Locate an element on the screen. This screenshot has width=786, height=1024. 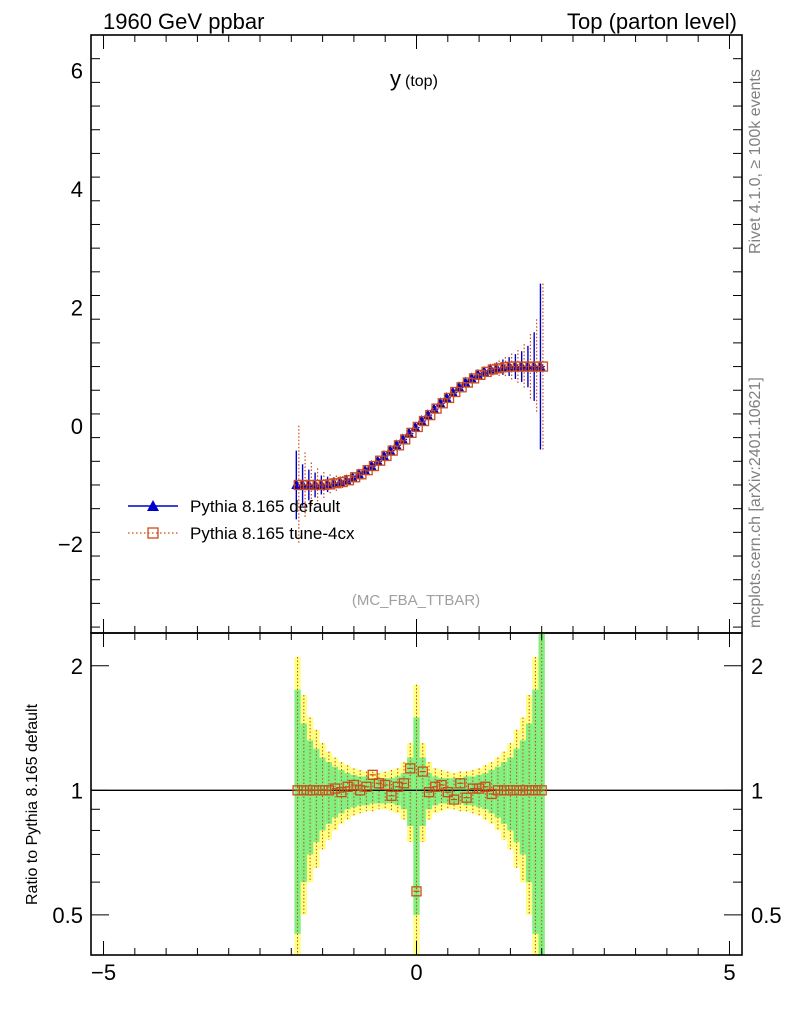
analysis-label: (MC_FBA_TTBAR) is located at coordinates (416, 600).